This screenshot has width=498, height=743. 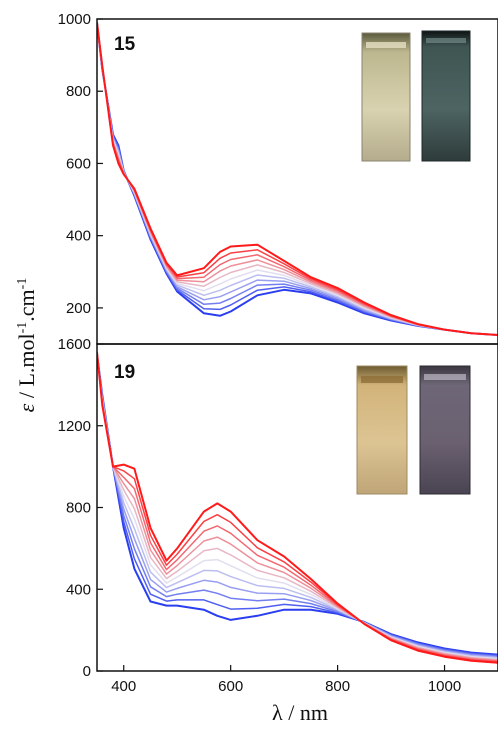 I want to click on panel-15-y-tick-label: 400, so click(x=78, y=236).